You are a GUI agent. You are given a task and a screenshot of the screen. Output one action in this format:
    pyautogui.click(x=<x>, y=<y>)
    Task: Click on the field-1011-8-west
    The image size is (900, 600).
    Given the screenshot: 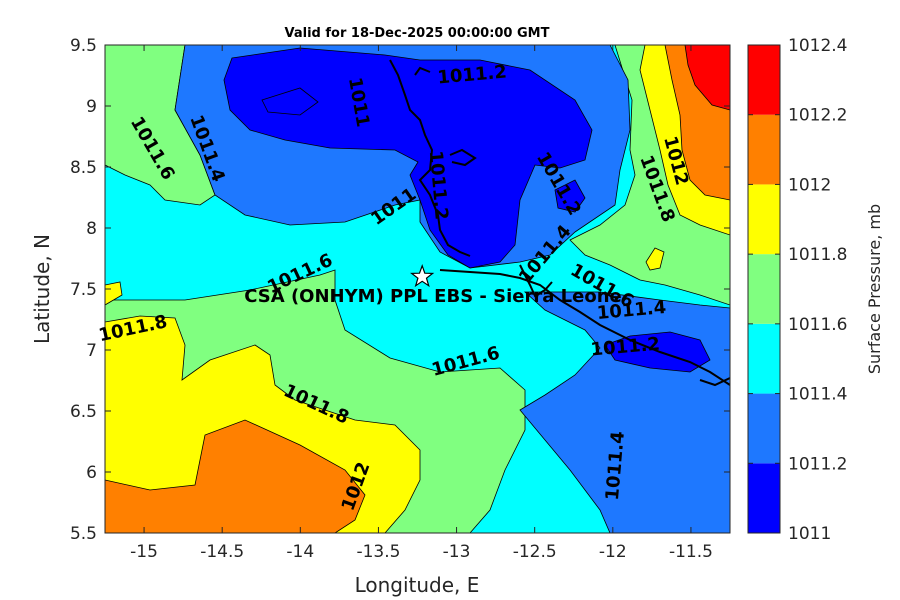 What is the action you would take?
    pyautogui.click(x=114, y=293)
    